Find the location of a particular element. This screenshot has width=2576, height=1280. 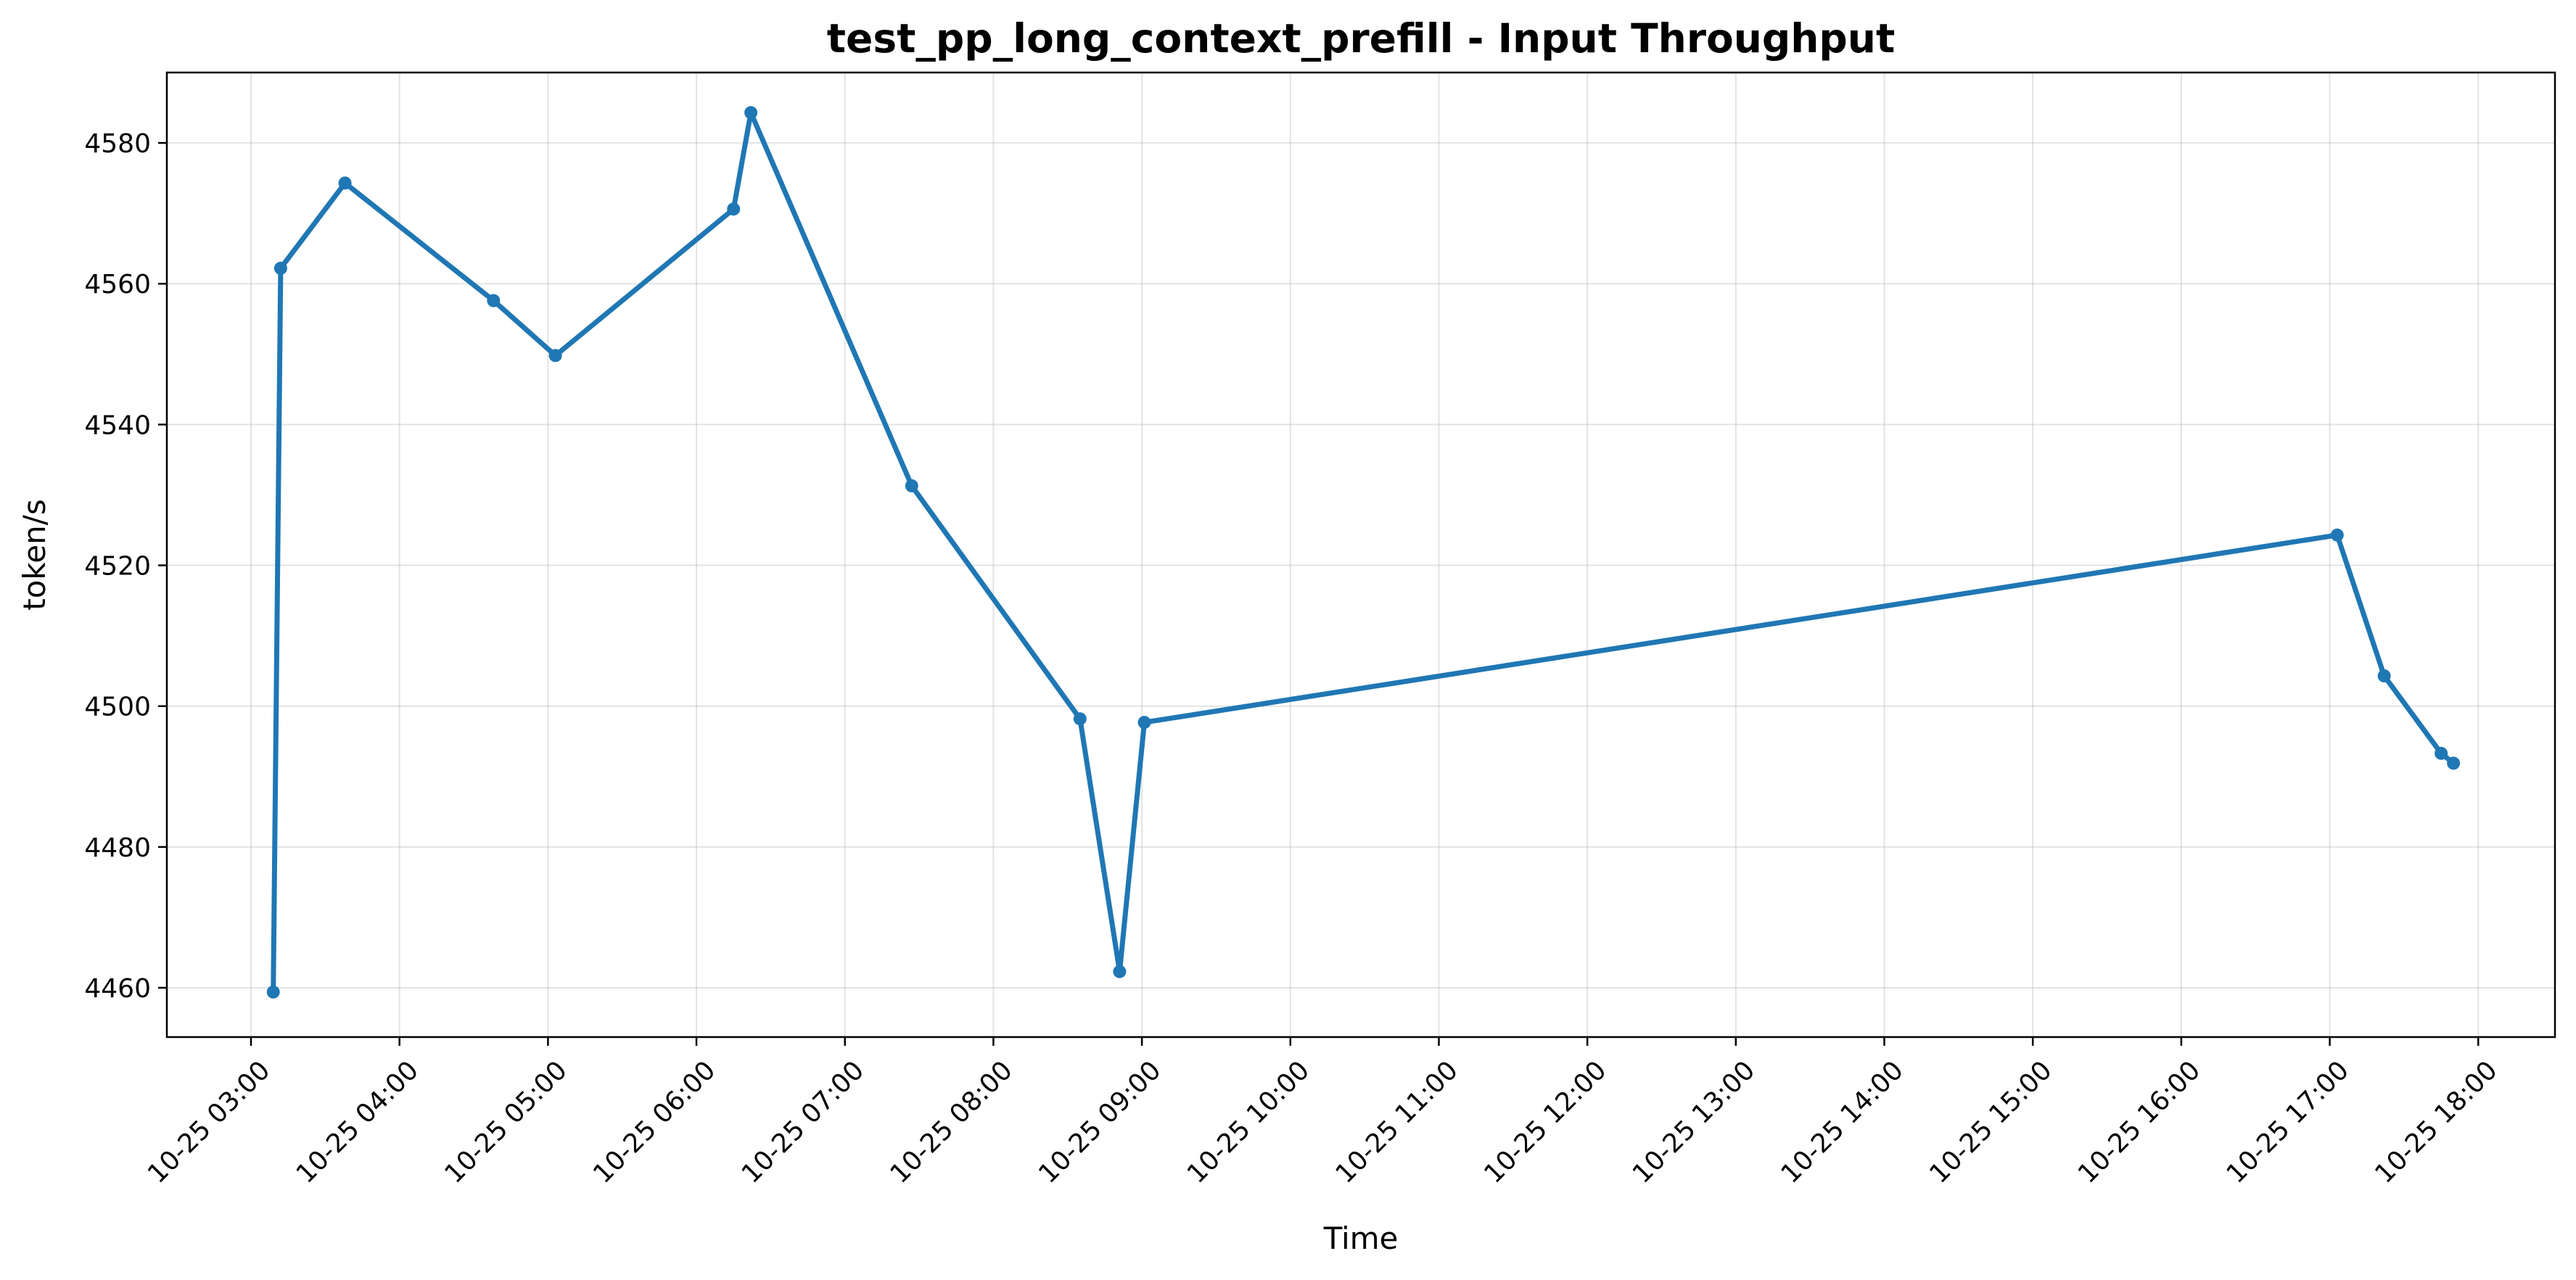

y-axis-label: token/s is located at coordinates (34, 554).